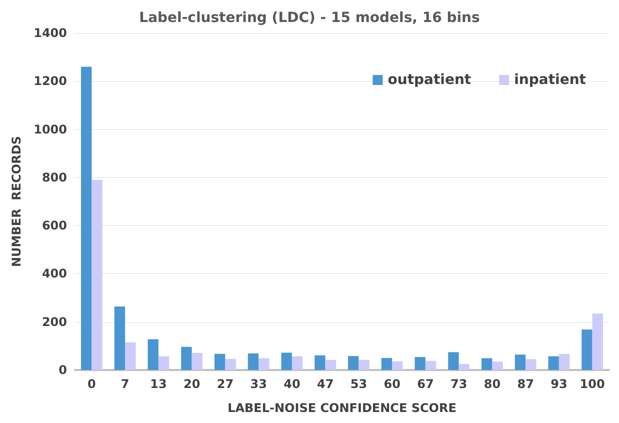 The height and width of the screenshot is (423, 619). What do you see at coordinates (592, 384) in the screenshot?
I see `x-tick-label: 100` at bounding box center [592, 384].